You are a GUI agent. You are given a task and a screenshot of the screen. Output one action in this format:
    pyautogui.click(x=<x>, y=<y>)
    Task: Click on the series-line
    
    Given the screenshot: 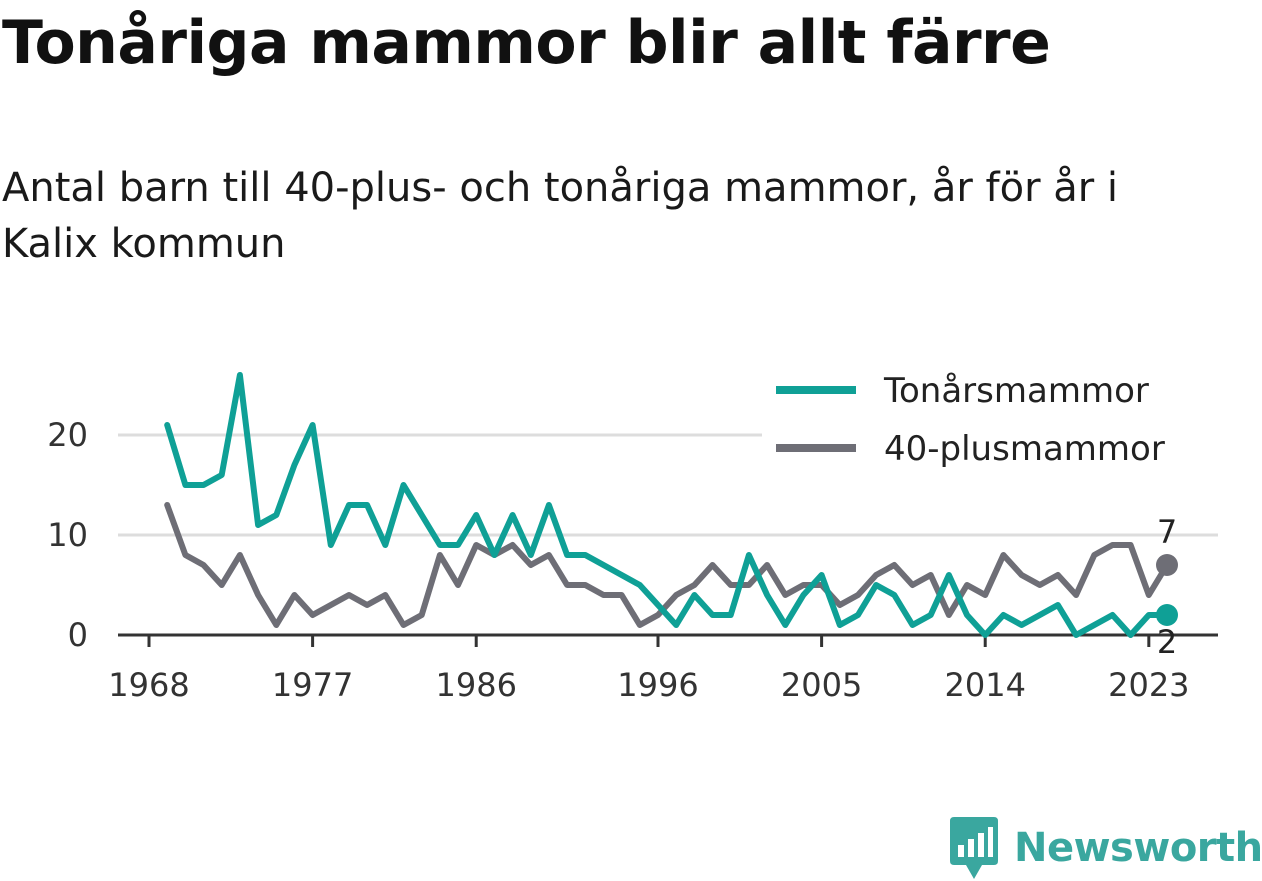 What is the action you would take?
    pyautogui.click(x=667, y=565)
    